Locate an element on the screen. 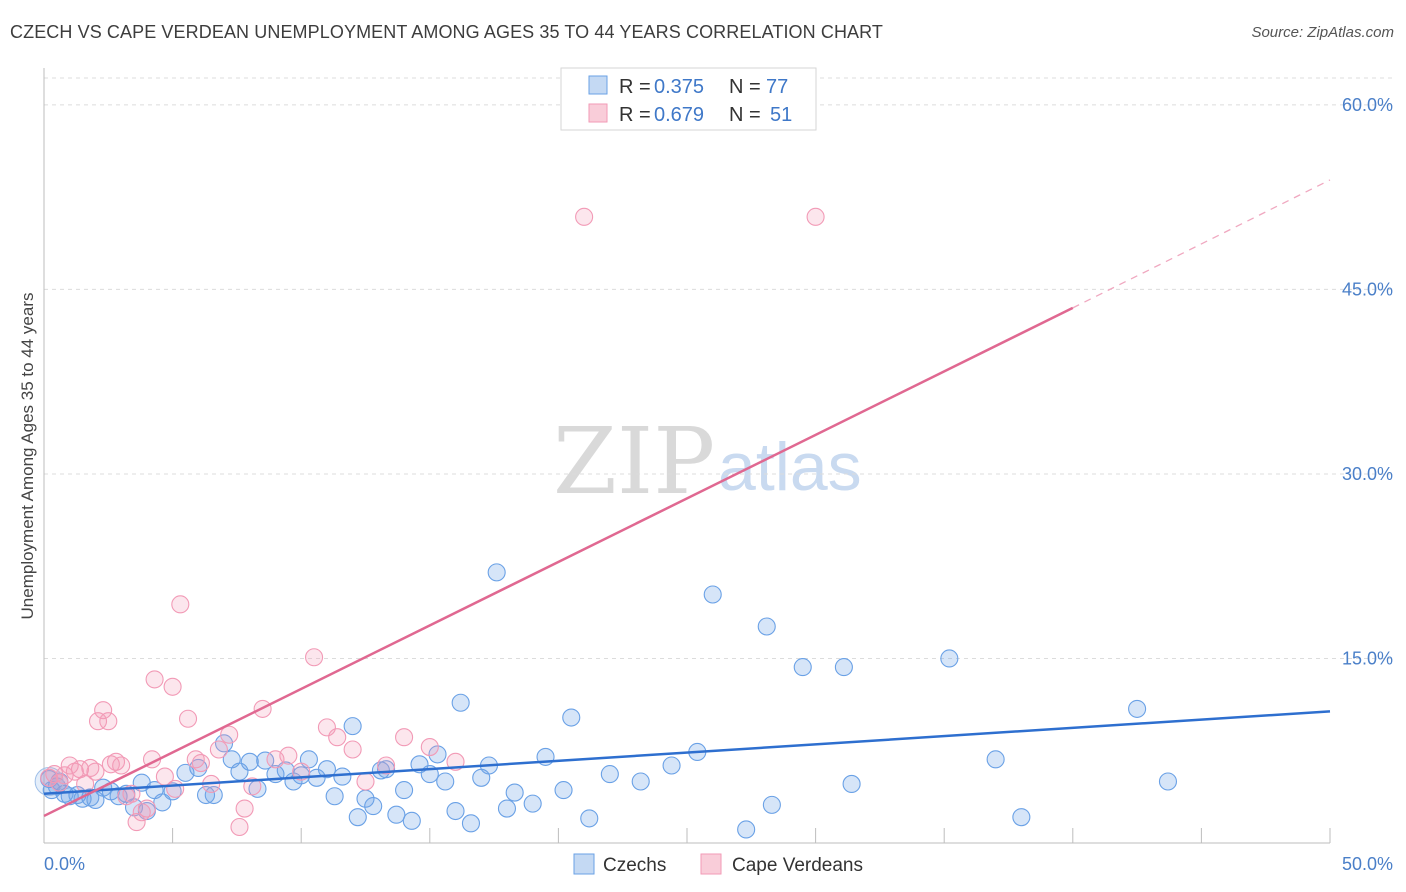  y-tick-label: 60.0% is located at coordinates (1367, 105).